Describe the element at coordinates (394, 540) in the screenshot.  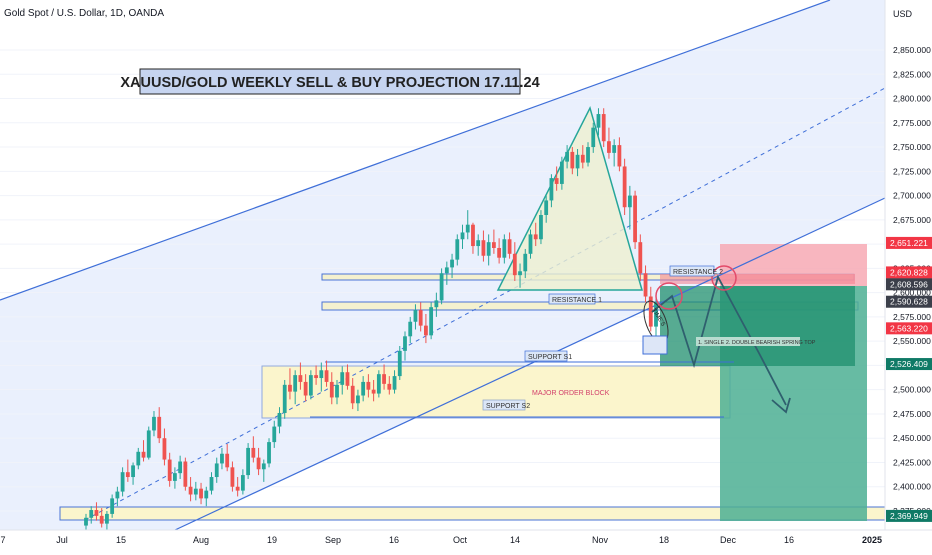
I see `time-tick-label: 16` at that location.